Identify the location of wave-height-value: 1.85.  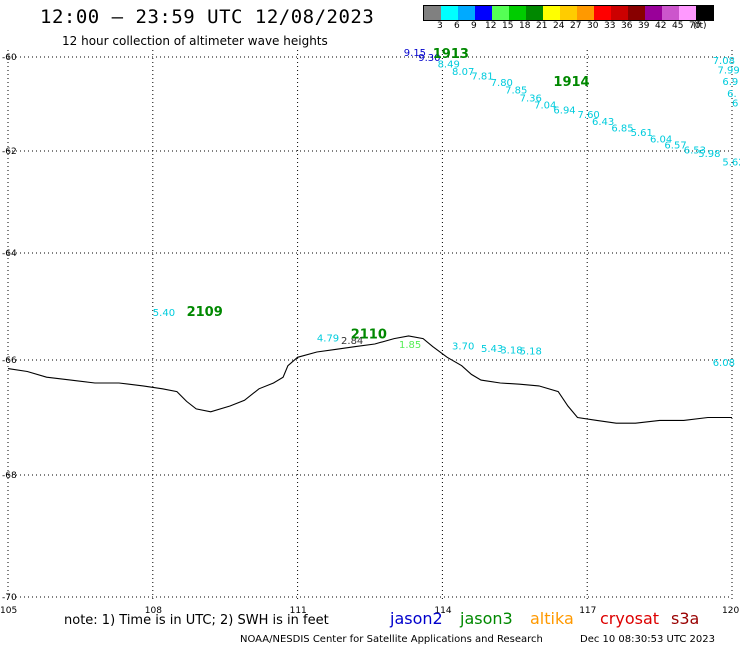
(410, 345).